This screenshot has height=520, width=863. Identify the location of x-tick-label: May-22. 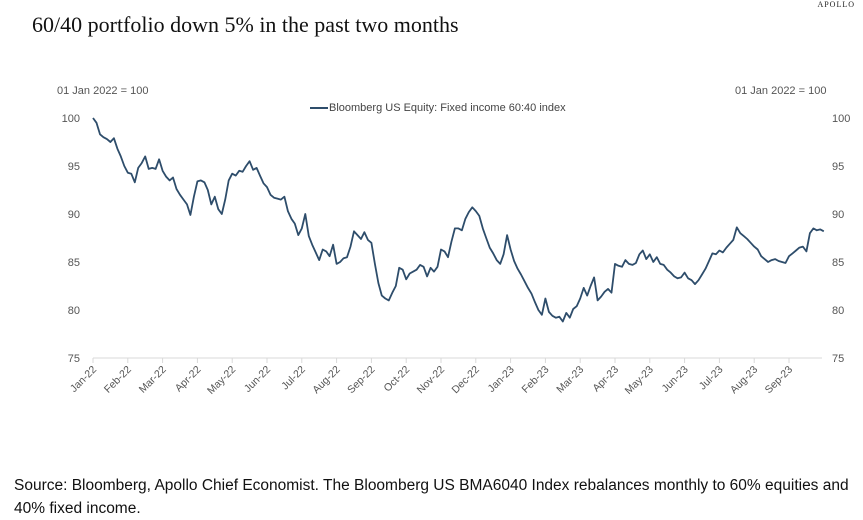
(221, 380).